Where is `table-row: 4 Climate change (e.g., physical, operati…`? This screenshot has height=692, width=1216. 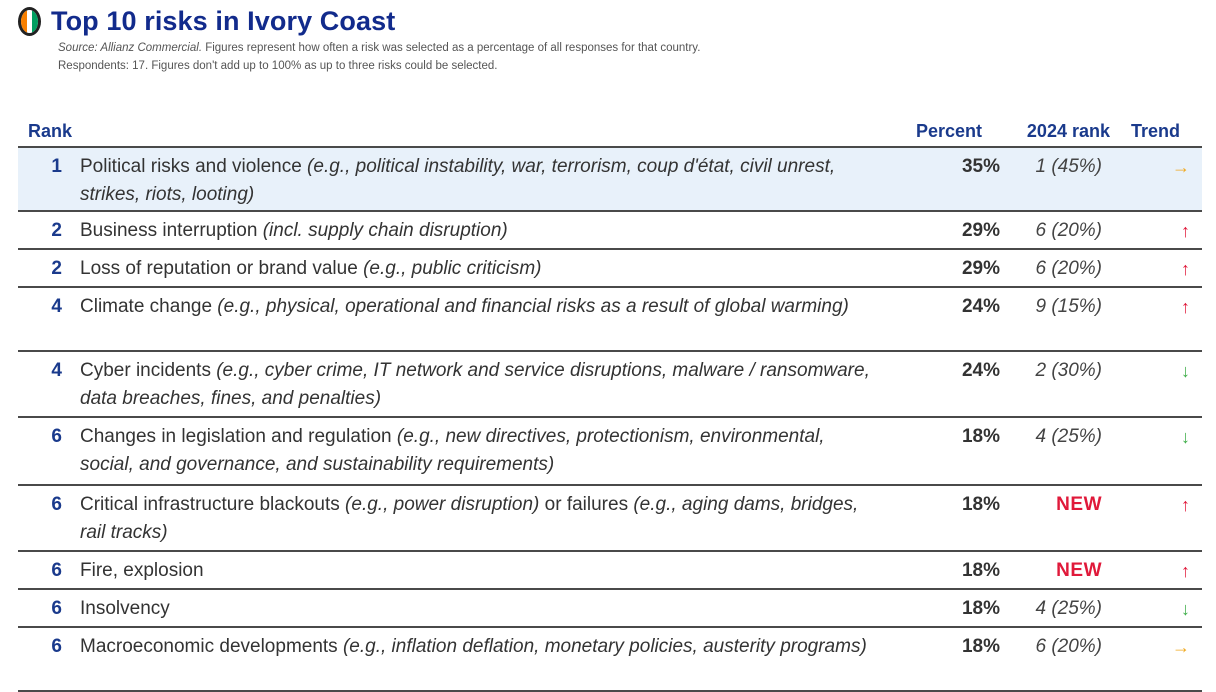 table-row: 4 Climate change (e.g., physical, operati… is located at coordinates (610, 320).